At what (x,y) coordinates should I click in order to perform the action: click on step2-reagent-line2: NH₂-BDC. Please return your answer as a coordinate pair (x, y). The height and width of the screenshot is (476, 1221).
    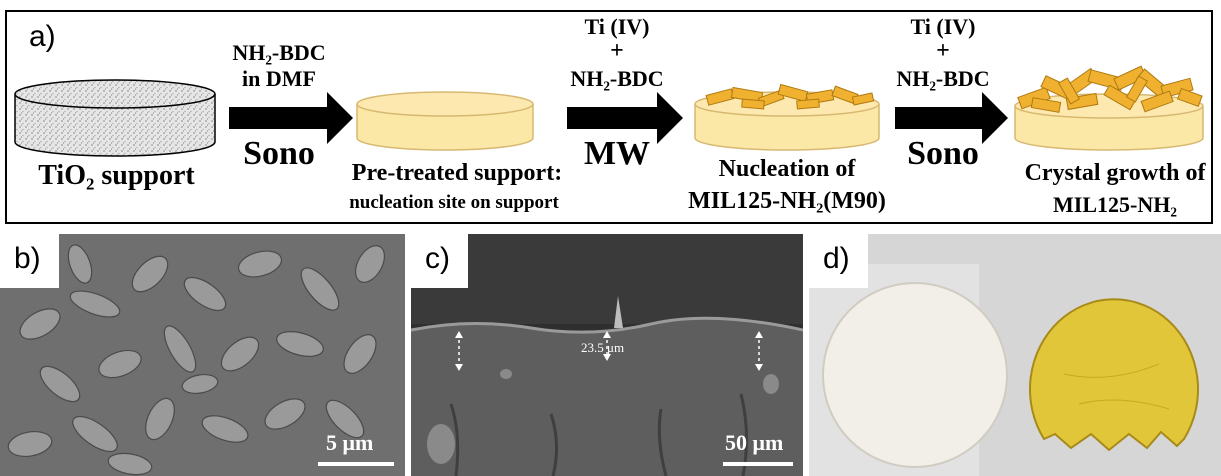
    Looking at the image, I should click on (617, 78).